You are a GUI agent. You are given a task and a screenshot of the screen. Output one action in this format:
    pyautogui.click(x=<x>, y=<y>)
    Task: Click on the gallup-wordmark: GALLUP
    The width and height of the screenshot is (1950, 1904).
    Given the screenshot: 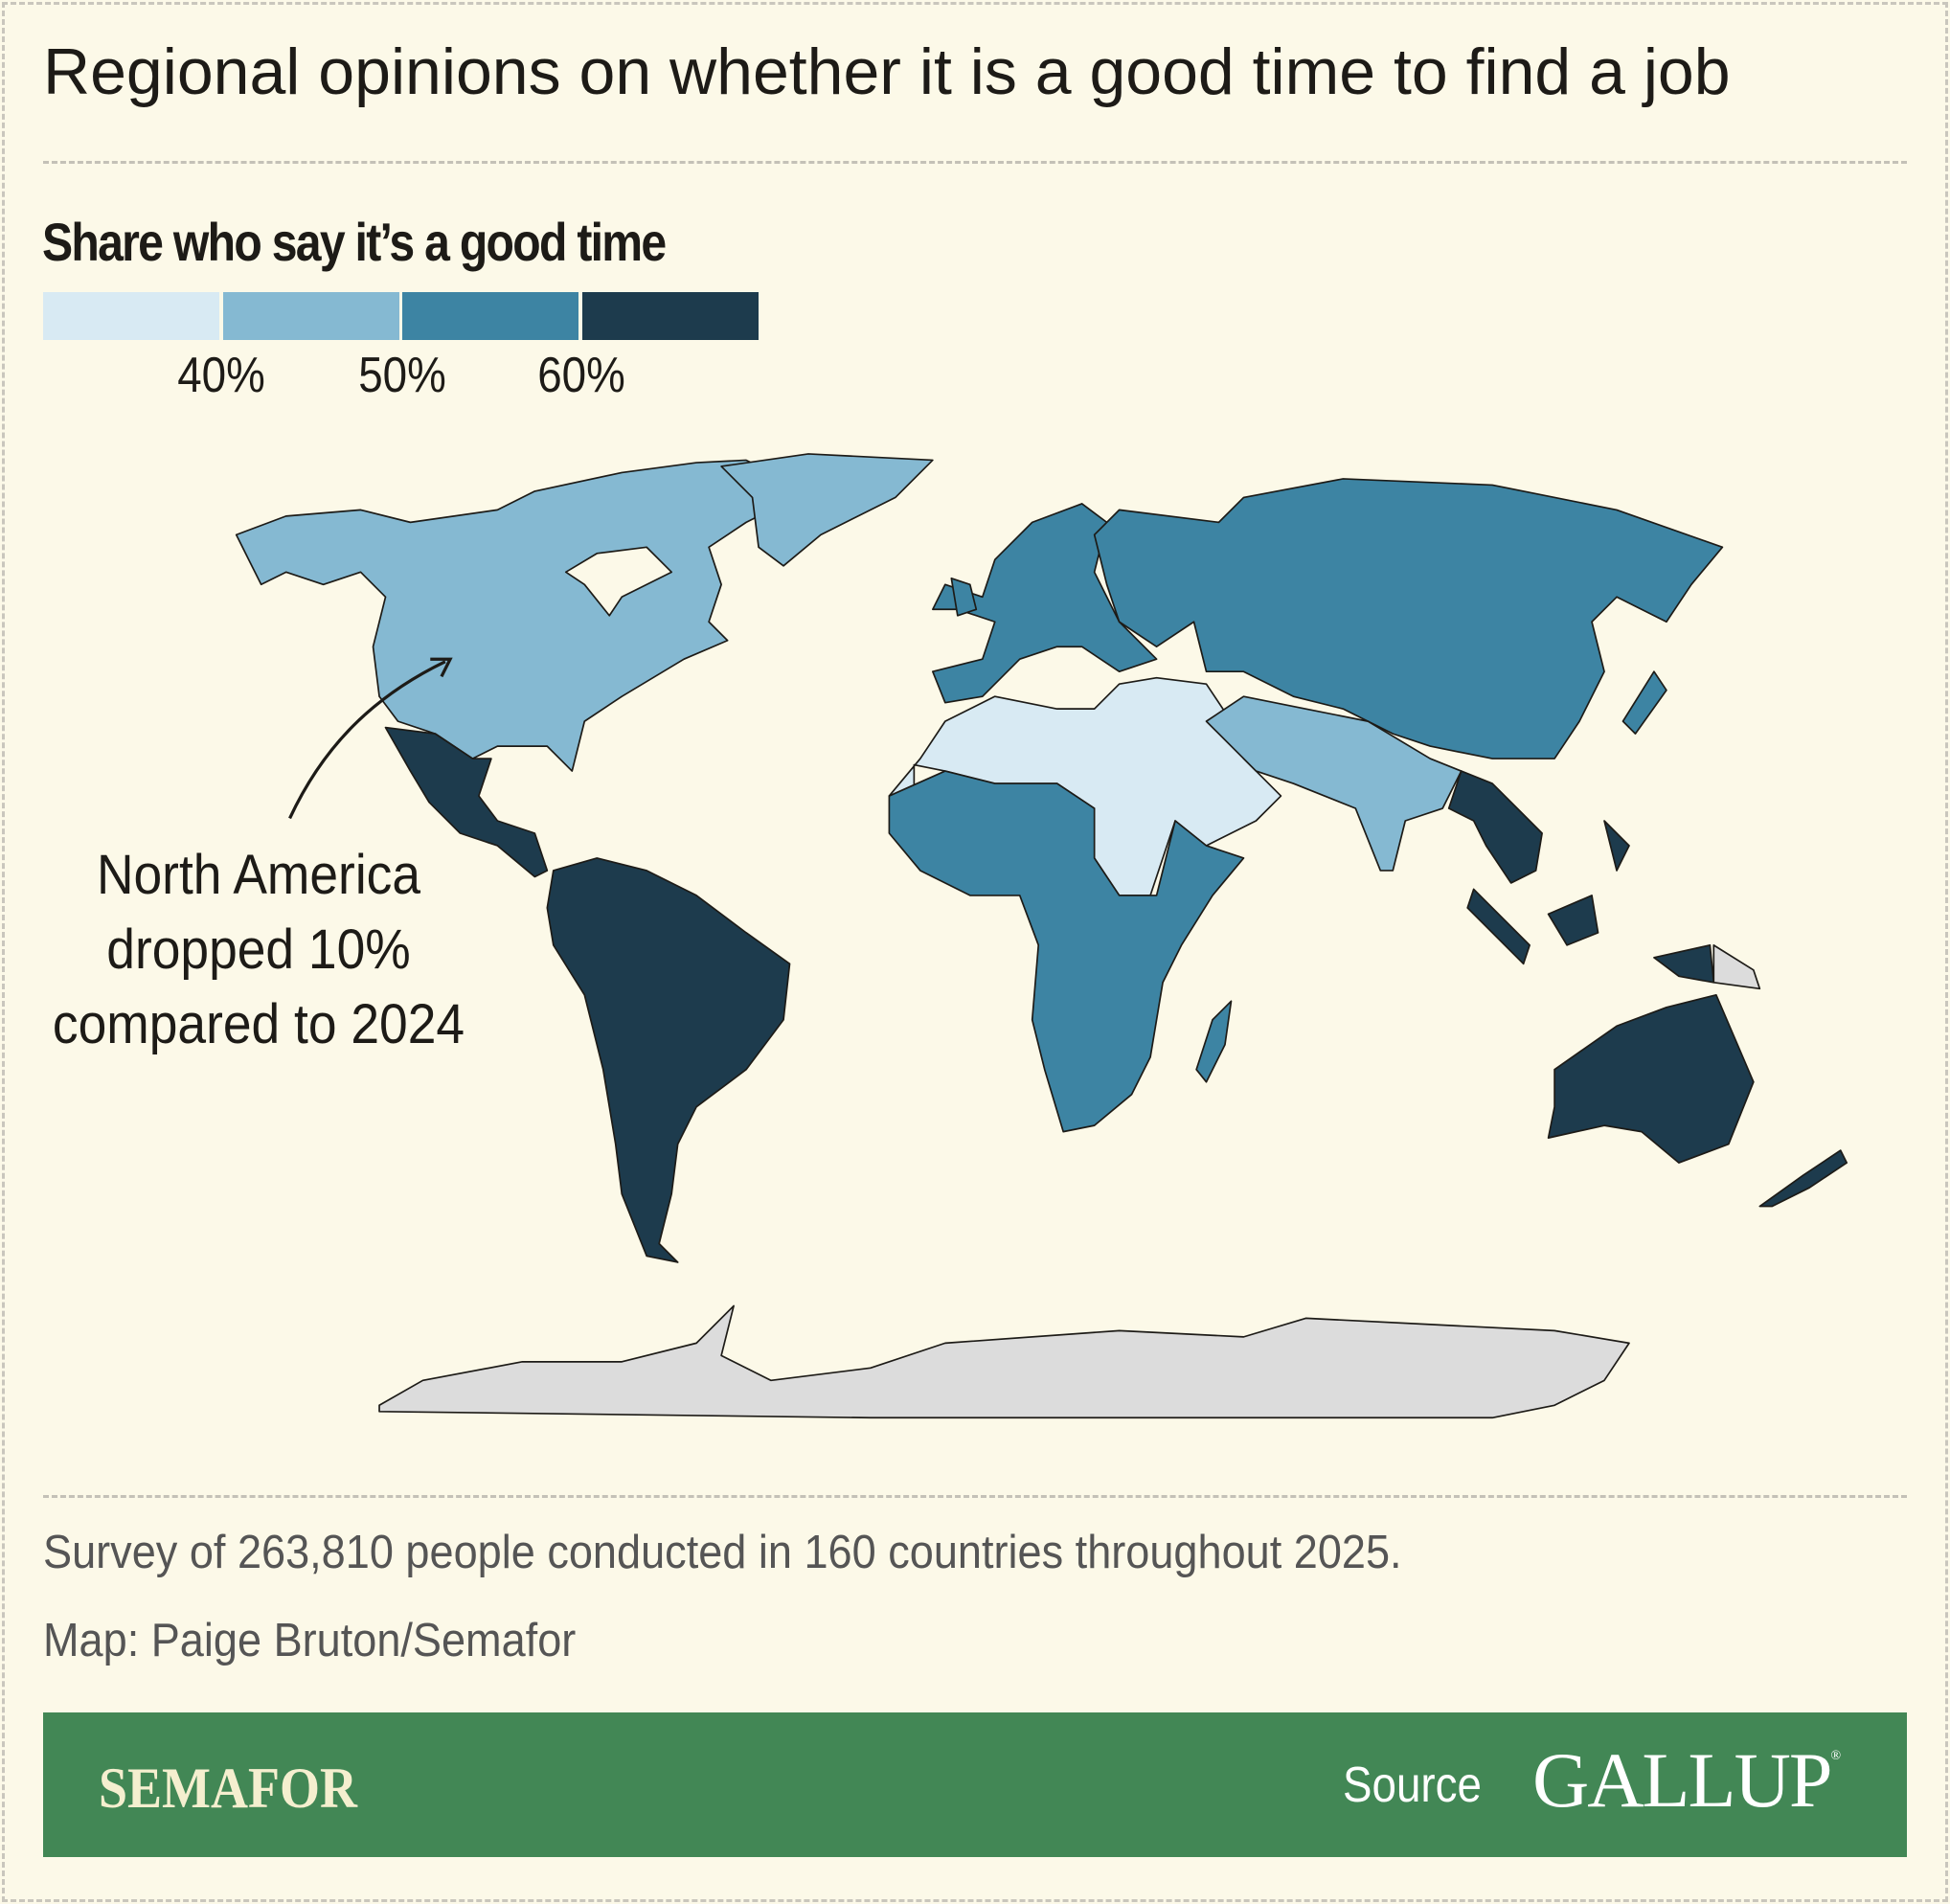 What is the action you would take?
    pyautogui.click(x=1682, y=1780)
    